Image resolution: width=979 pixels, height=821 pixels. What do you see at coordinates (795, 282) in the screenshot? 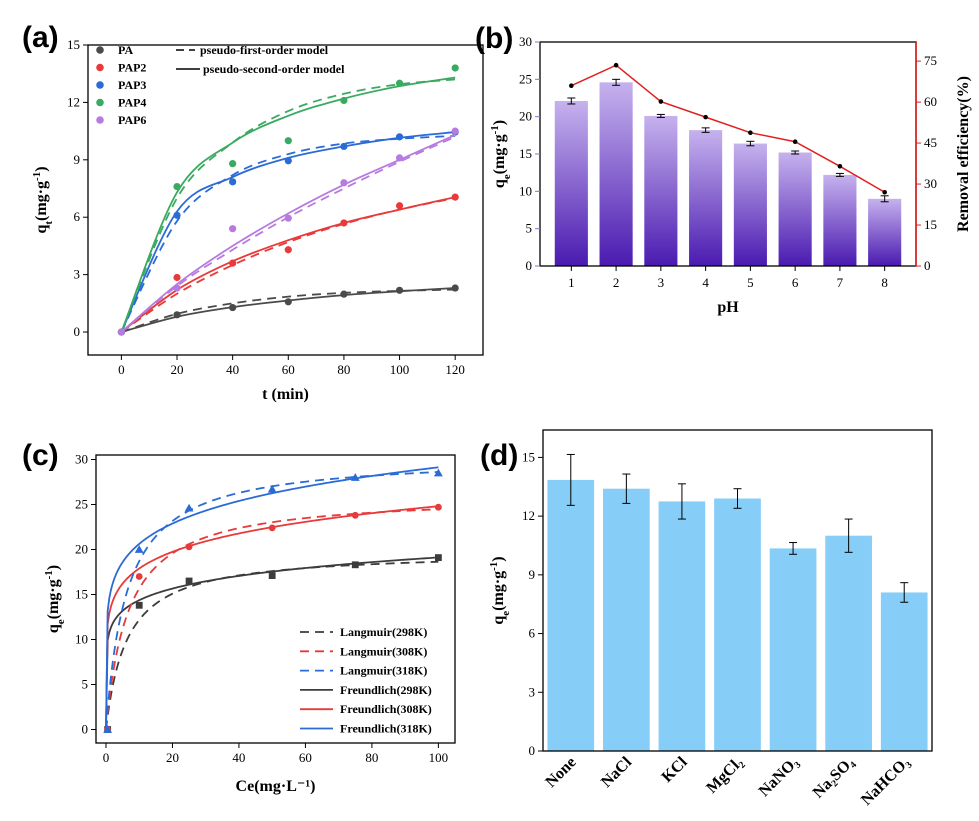
I see `x-tick-label: 6` at bounding box center [795, 282].